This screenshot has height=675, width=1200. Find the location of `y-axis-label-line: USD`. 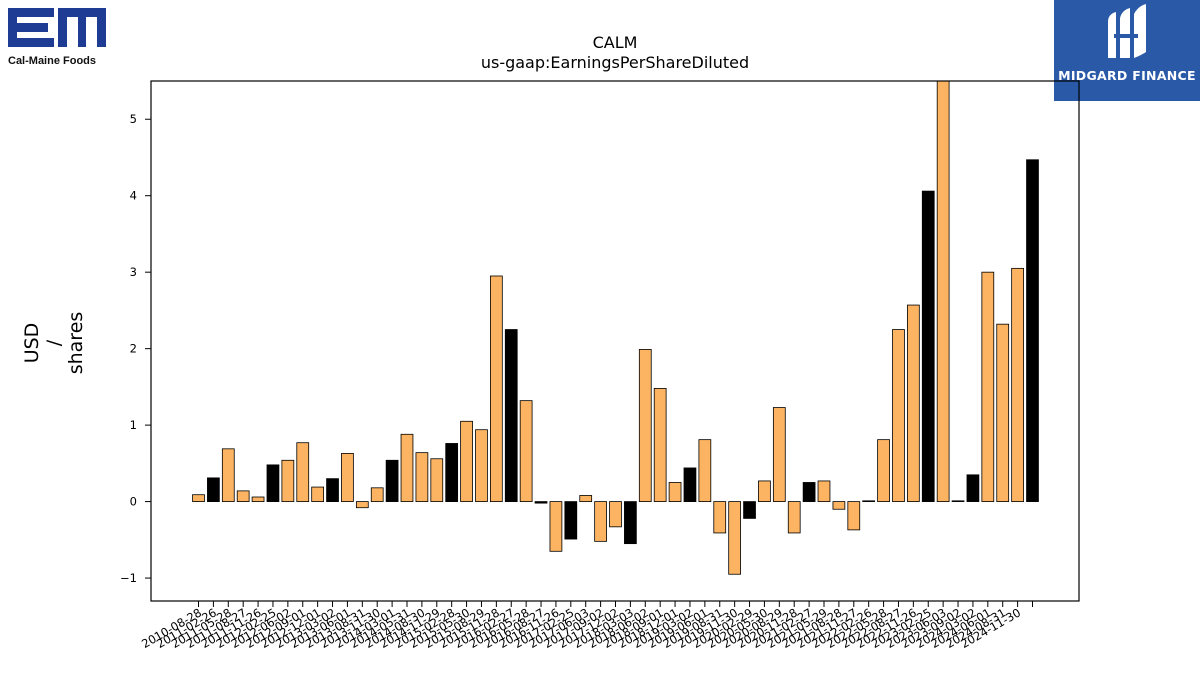

y-axis-label-line: USD is located at coordinates (32, 343).